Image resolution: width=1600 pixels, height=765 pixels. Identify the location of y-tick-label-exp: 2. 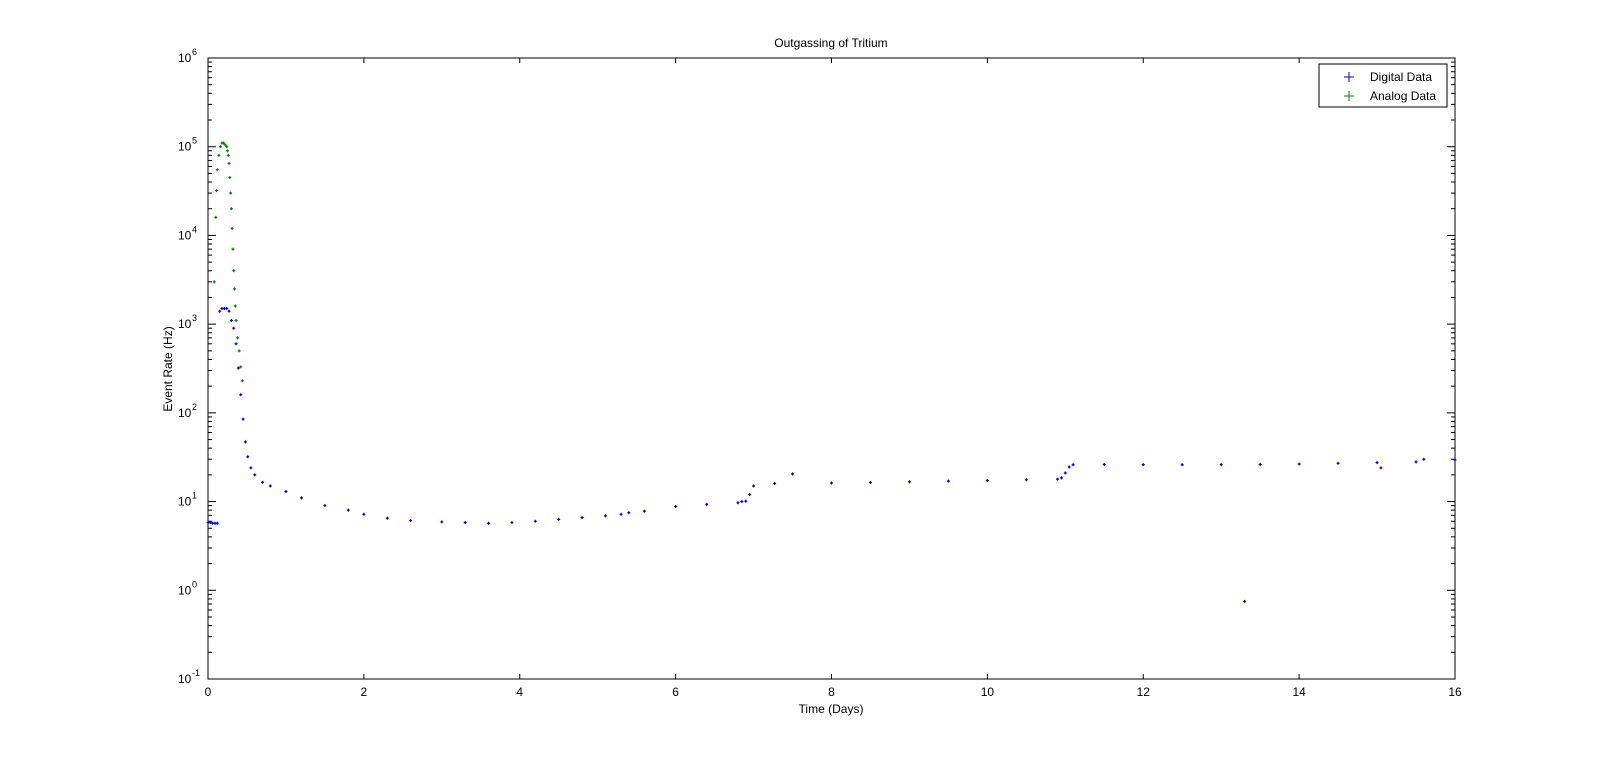
(194, 407).